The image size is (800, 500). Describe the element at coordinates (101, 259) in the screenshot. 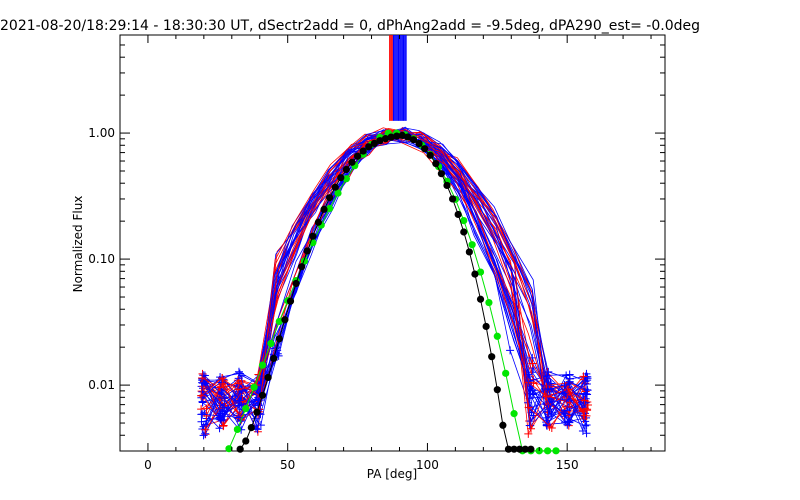

I see `y-tick-label: 0.10` at that location.